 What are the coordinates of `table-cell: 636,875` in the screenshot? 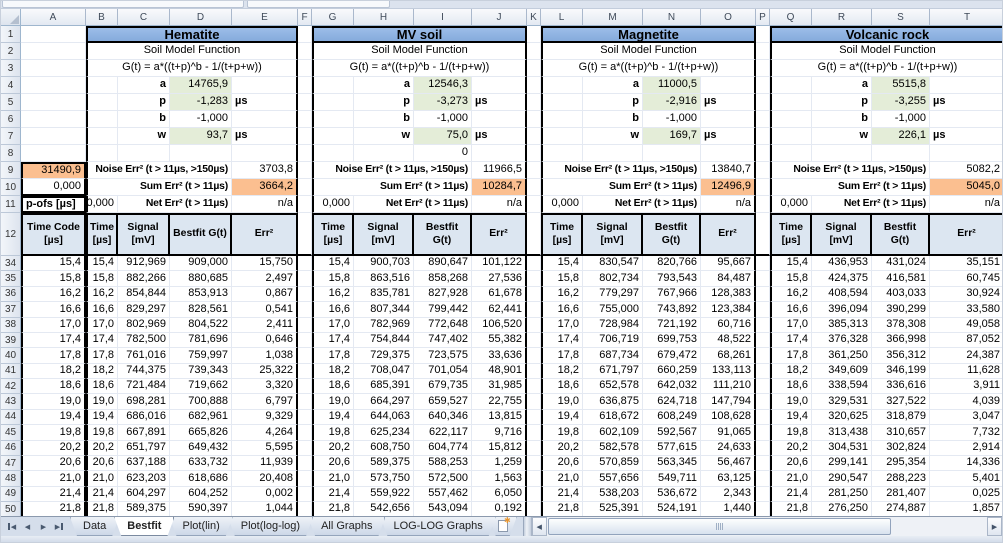 It's located at (613, 402).